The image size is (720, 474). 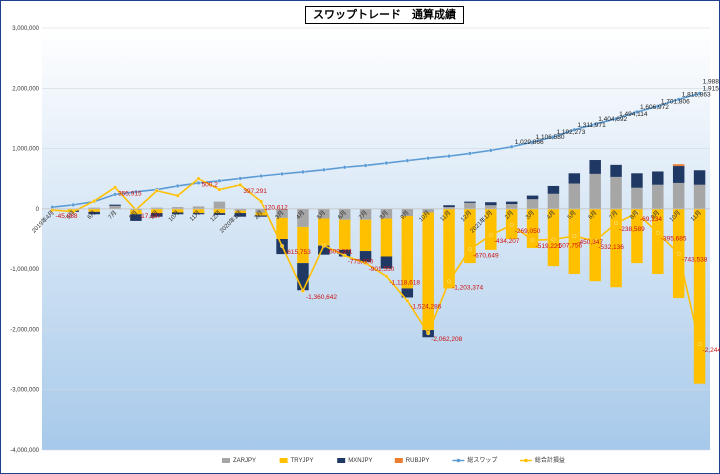 I want to click on data-label: -2,244,603, so click(x=711, y=350).